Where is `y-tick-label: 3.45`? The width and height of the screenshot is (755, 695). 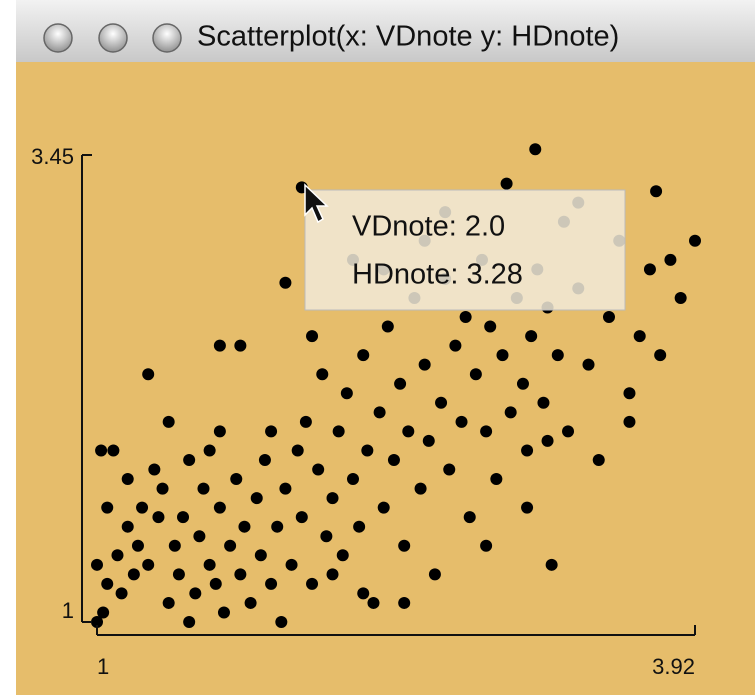 y-tick-label: 3.45 is located at coordinates (52, 156).